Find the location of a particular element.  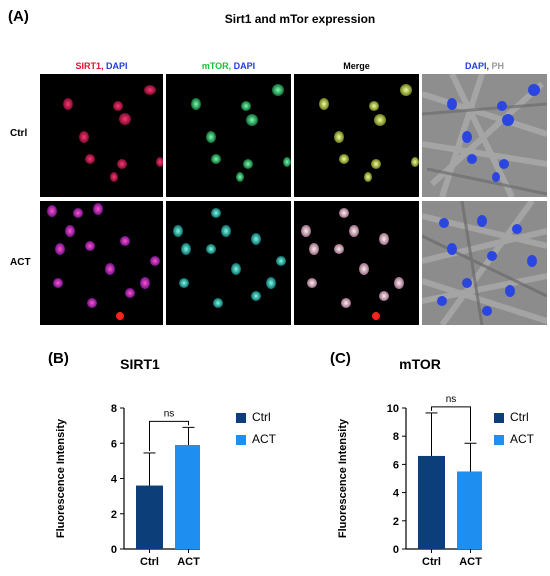

chart-b-legend: Ctrl ACT is located at coordinates (256, 428).